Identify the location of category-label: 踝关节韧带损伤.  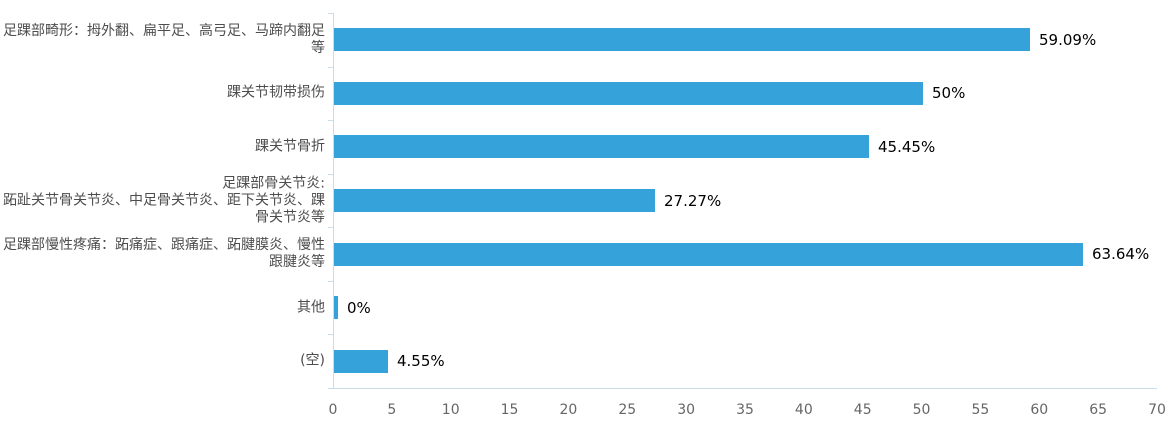
(276, 92).